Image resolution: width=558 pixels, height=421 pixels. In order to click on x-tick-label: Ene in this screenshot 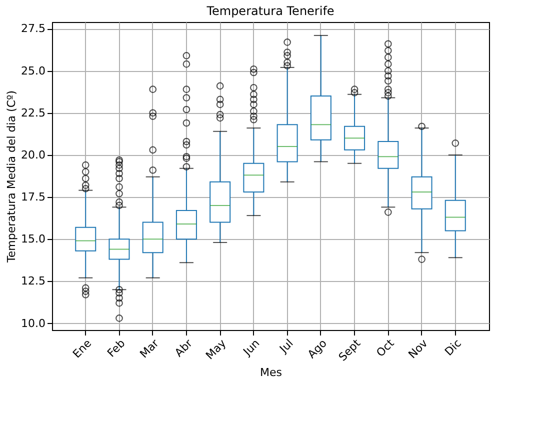, I will do `click(82, 348)`.